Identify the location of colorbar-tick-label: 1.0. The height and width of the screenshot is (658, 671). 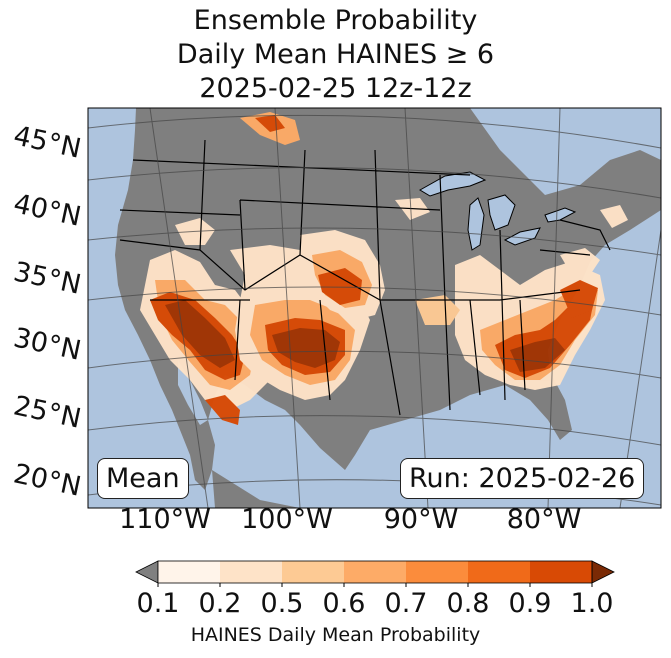
(592, 603).